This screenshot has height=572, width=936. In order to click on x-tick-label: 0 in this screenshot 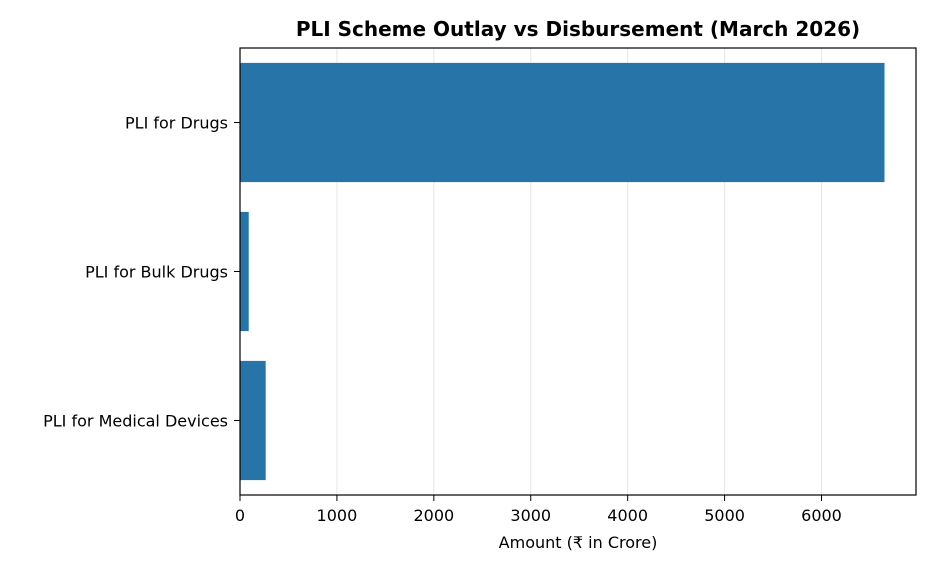, I will do `click(240, 515)`.